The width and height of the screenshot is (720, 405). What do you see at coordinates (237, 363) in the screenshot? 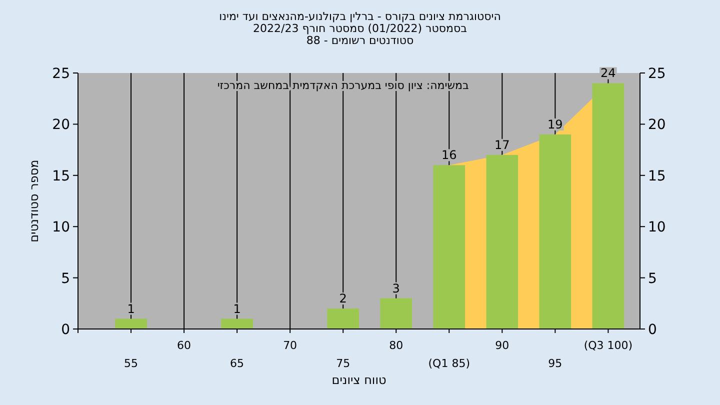
I see `x-tick-label: 65` at bounding box center [237, 363].